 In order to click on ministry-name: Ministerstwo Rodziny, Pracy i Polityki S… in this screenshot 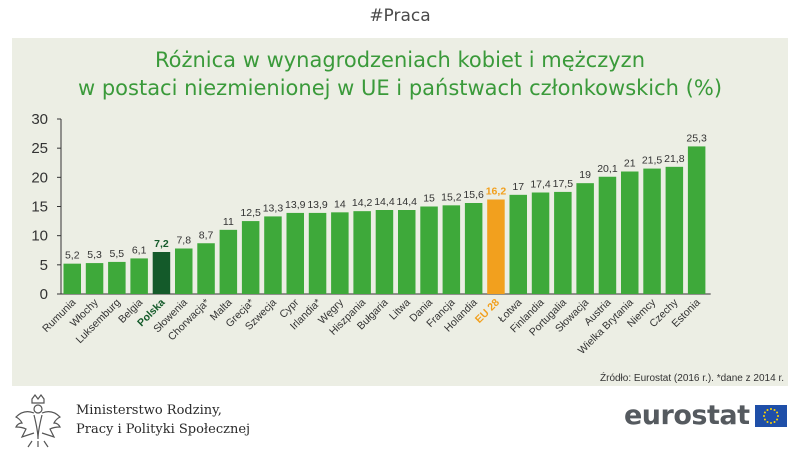, I will do `click(163, 420)`.